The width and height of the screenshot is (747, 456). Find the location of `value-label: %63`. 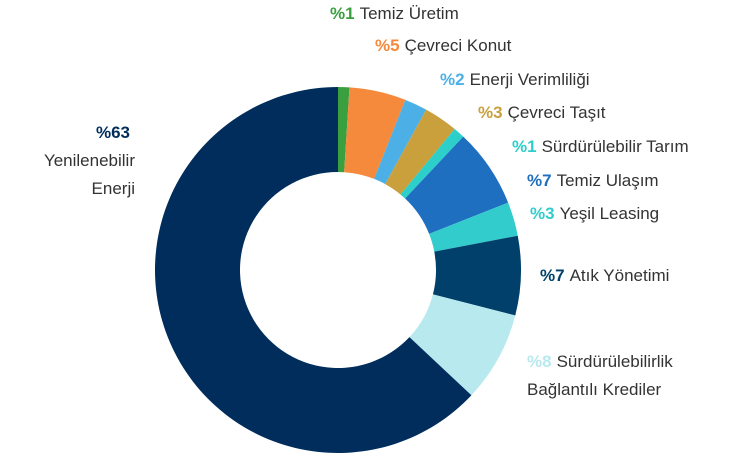

value-label: %63 is located at coordinates (112, 132).